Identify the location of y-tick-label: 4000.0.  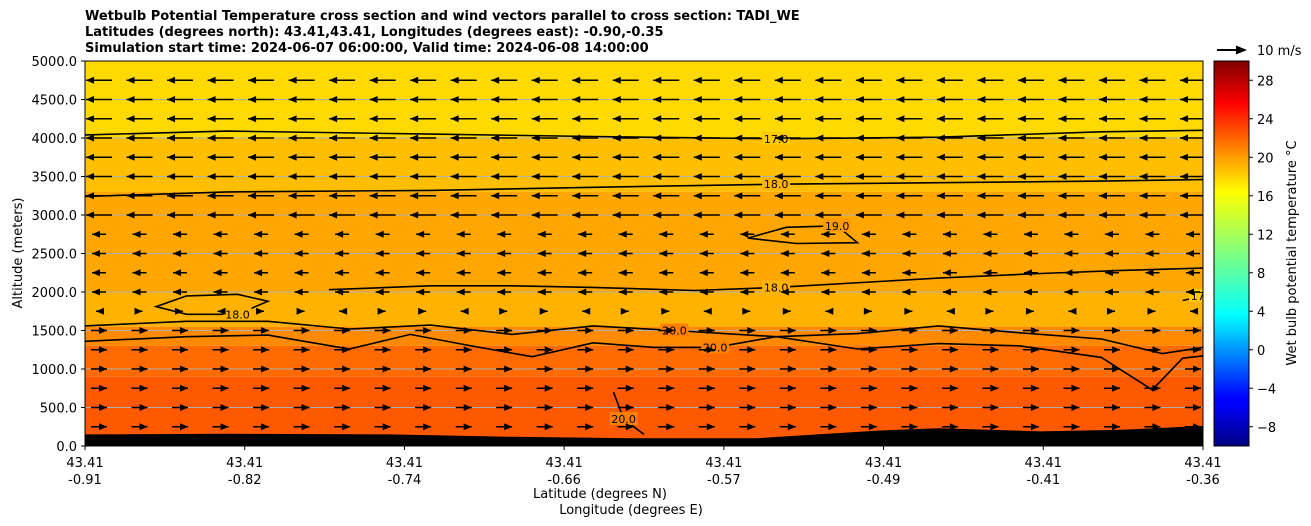
(55, 139).